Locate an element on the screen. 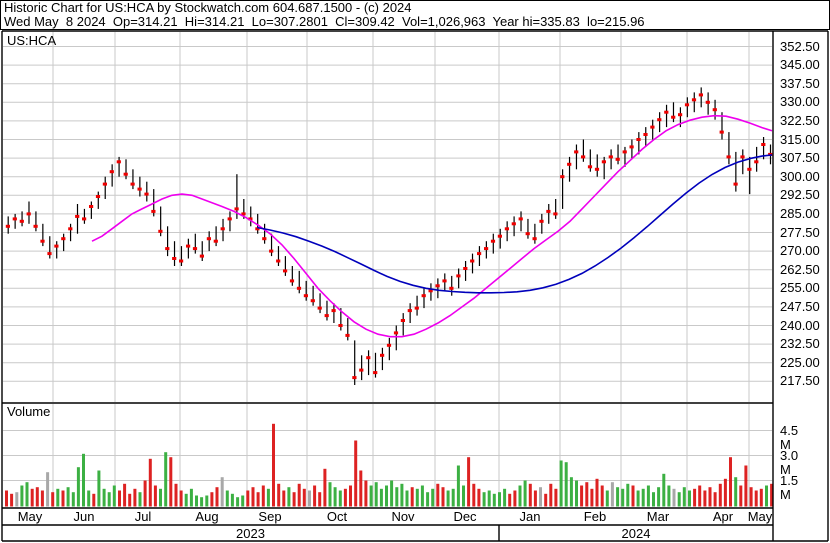  price-tick-label: 240.00 is located at coordinates (800, 325).